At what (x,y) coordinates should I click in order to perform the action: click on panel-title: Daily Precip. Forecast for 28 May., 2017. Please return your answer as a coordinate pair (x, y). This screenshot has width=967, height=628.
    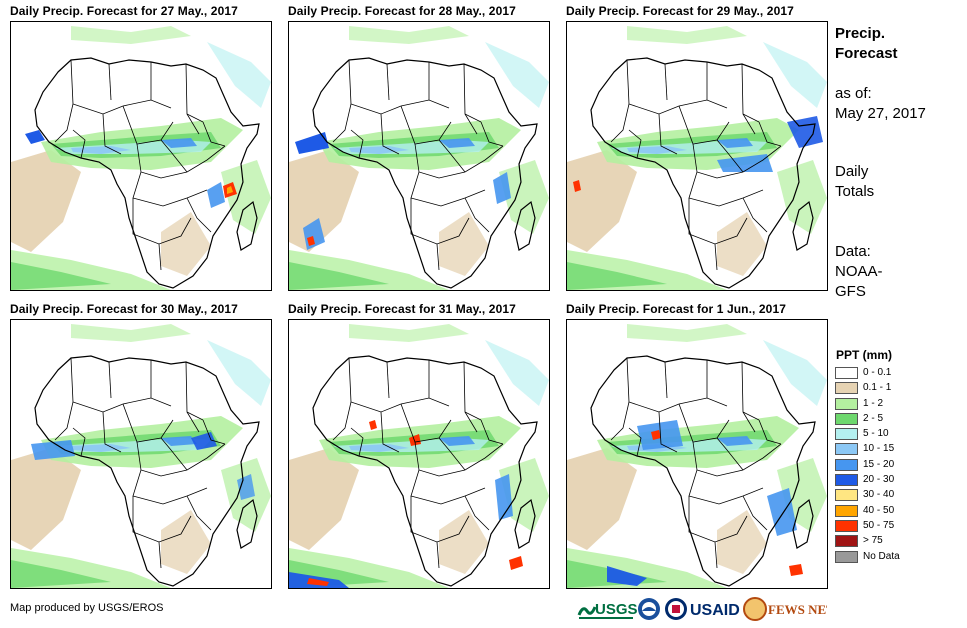
    Looking at the image, I should click on (402, 11).